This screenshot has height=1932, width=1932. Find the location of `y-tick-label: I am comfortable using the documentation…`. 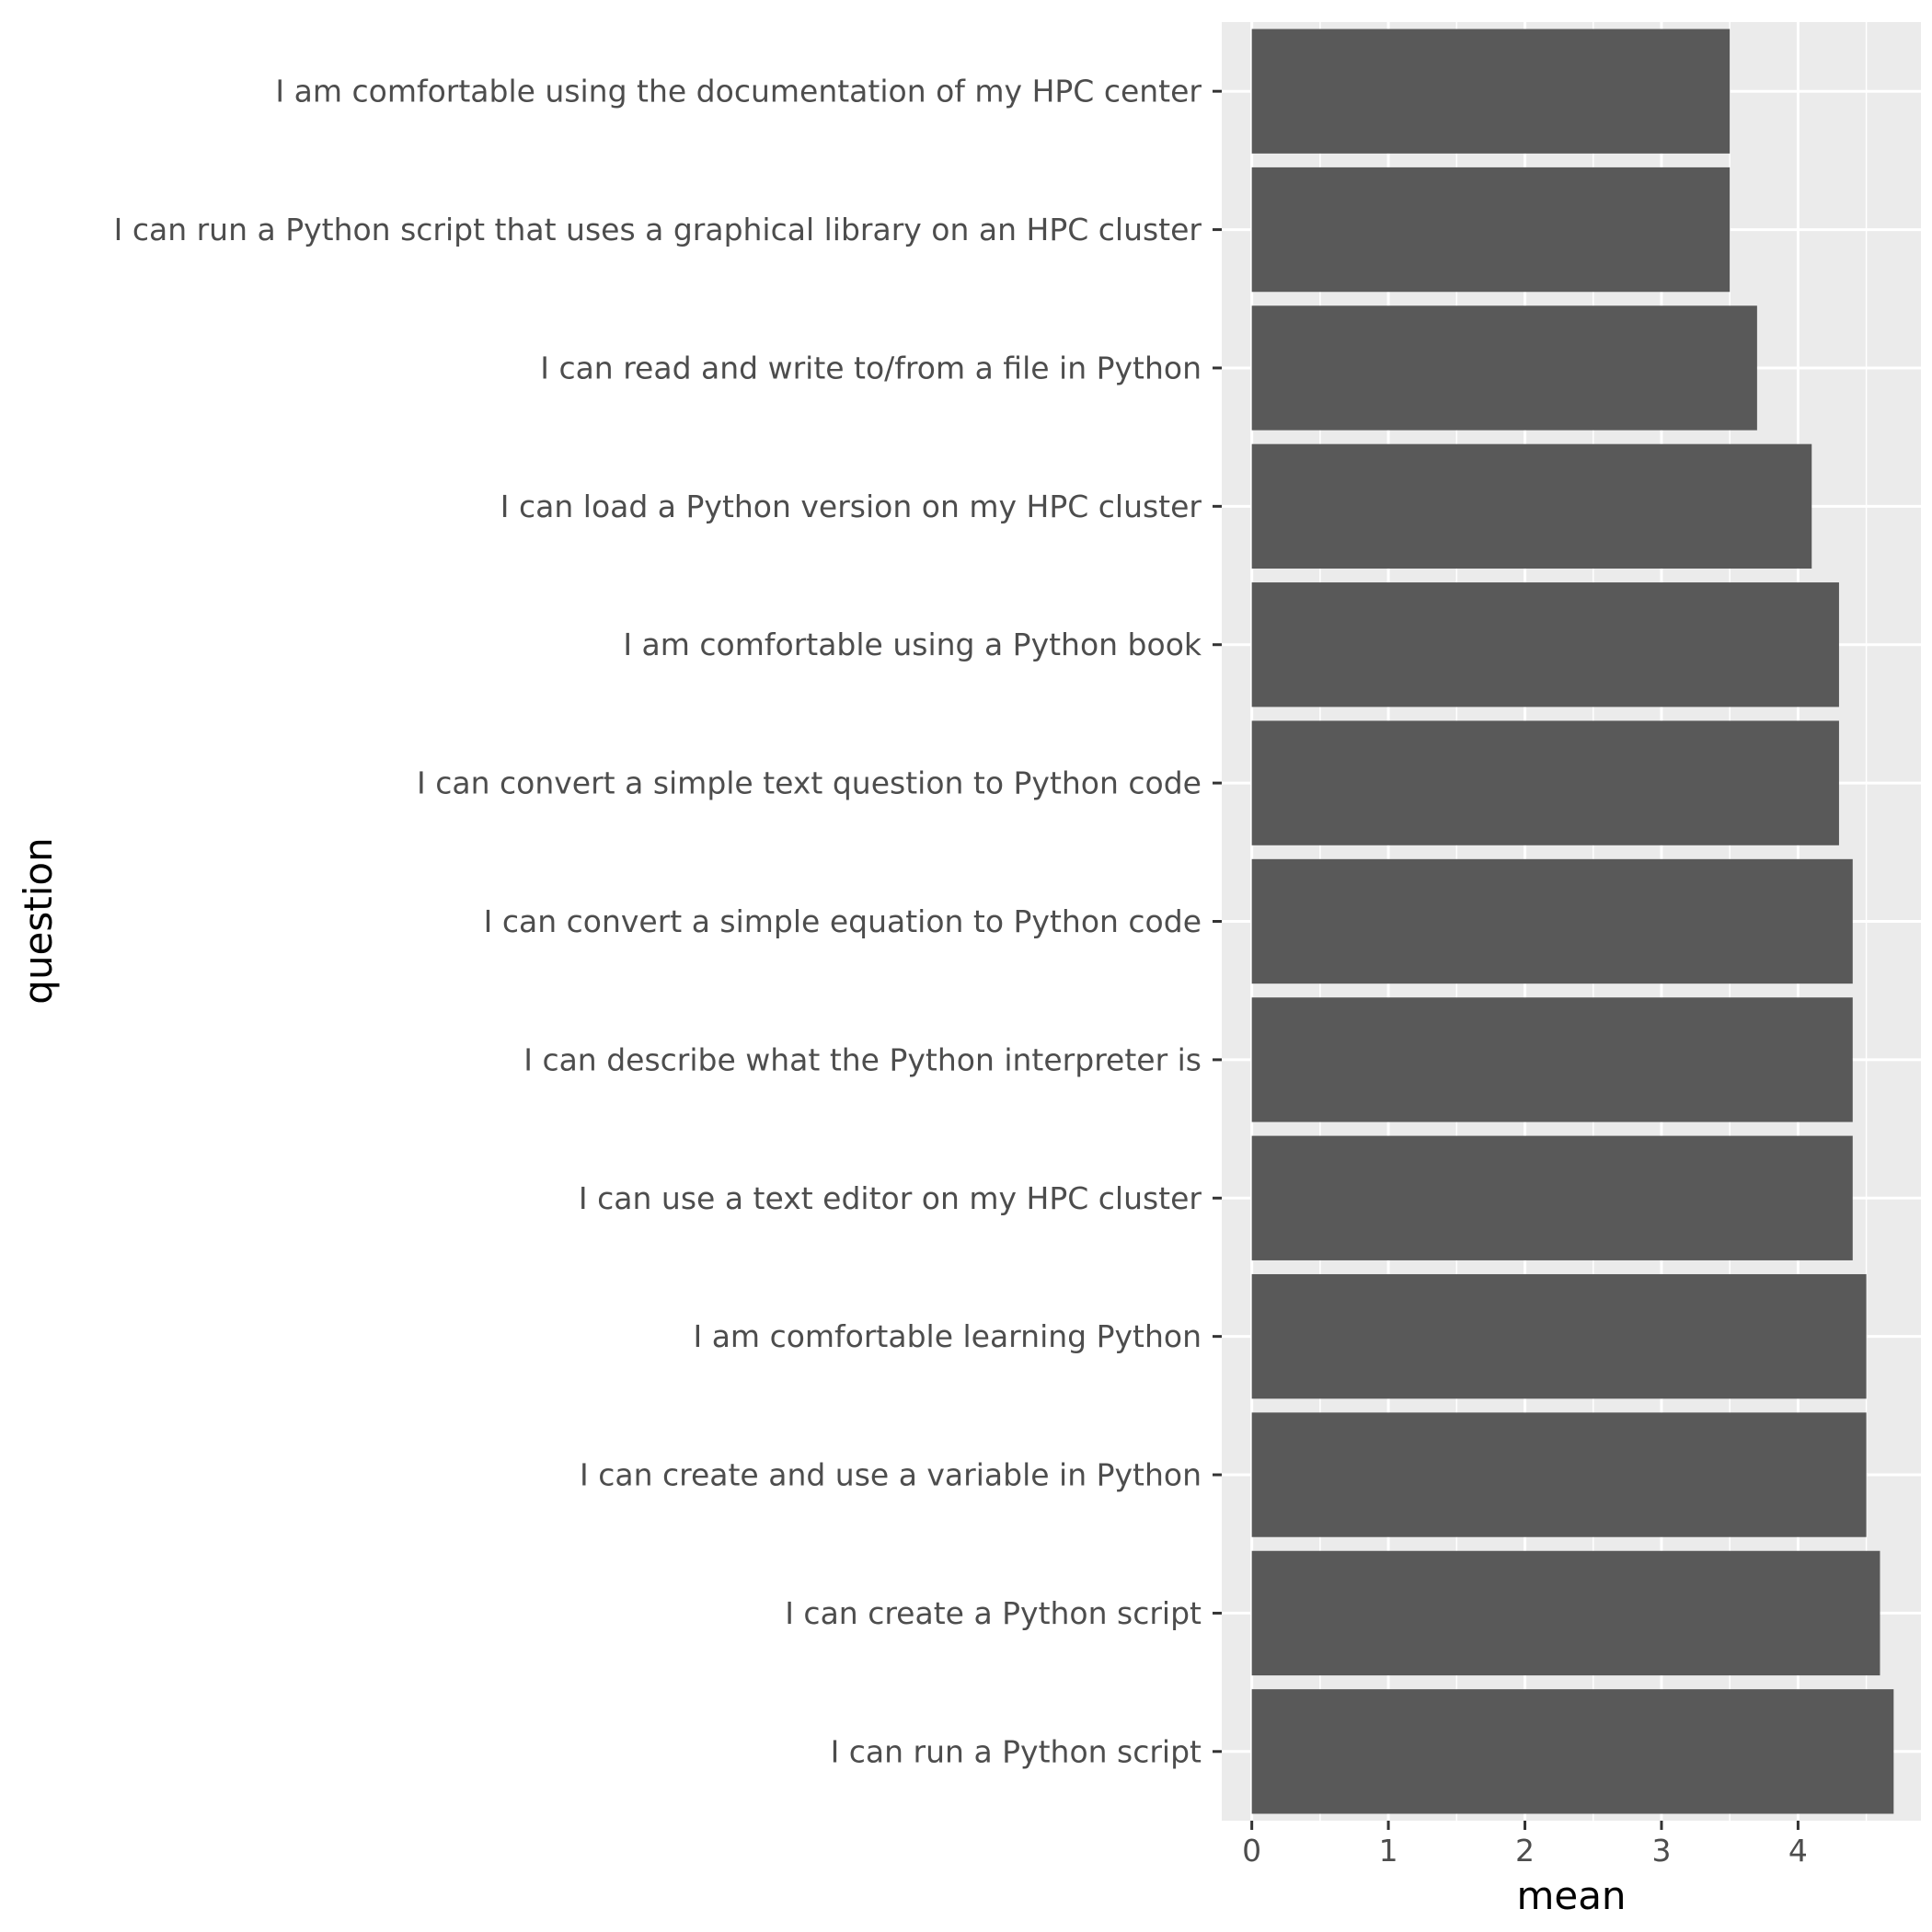

y-tick-label: I am comfortable using the documentation… is located at coordinates (738, 91).